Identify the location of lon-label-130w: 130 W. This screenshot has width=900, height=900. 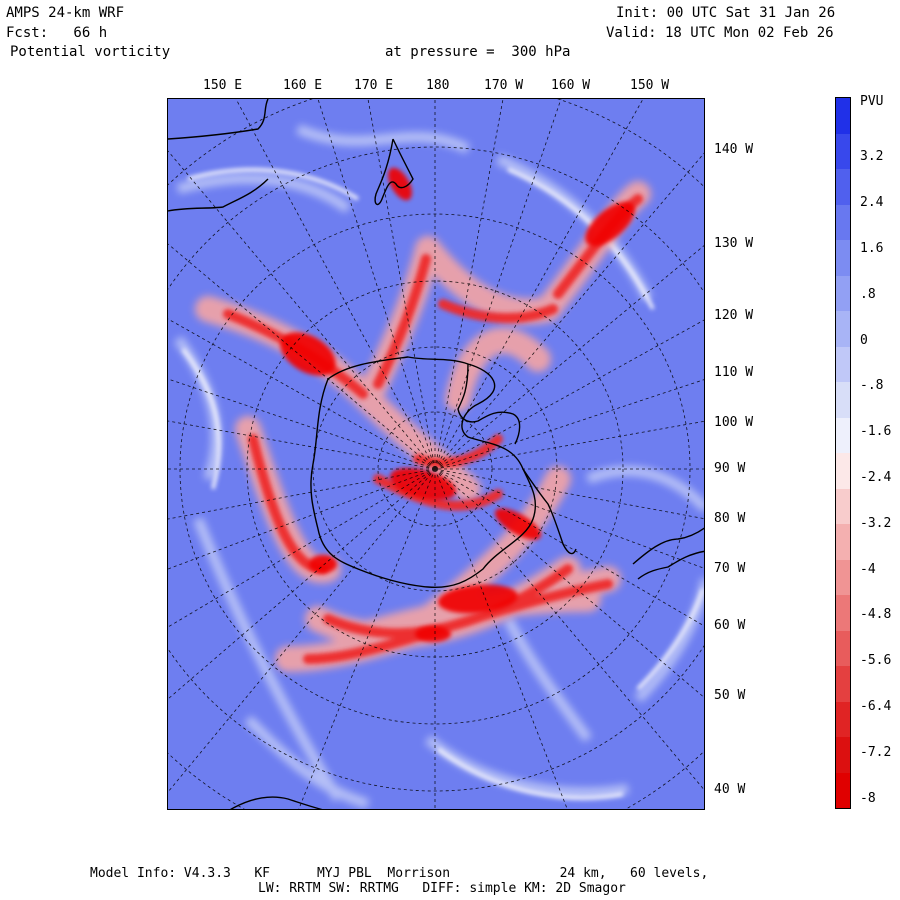
(734, 243).